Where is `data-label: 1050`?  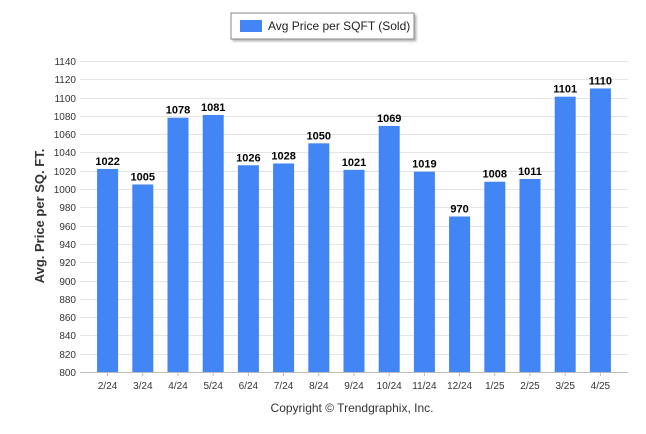 data-label: 1050 is located at coordinates (319, 136).